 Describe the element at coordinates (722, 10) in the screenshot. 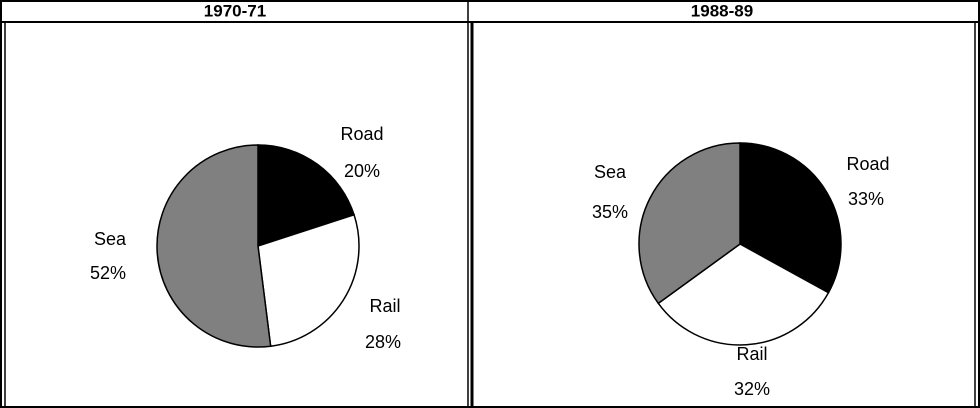

I see `chart-title: 1988-89` at that location.